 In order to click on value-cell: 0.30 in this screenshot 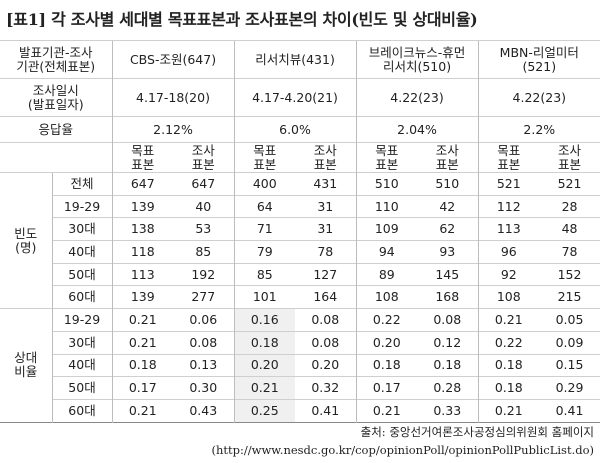, I will do `click(204, 388)`.